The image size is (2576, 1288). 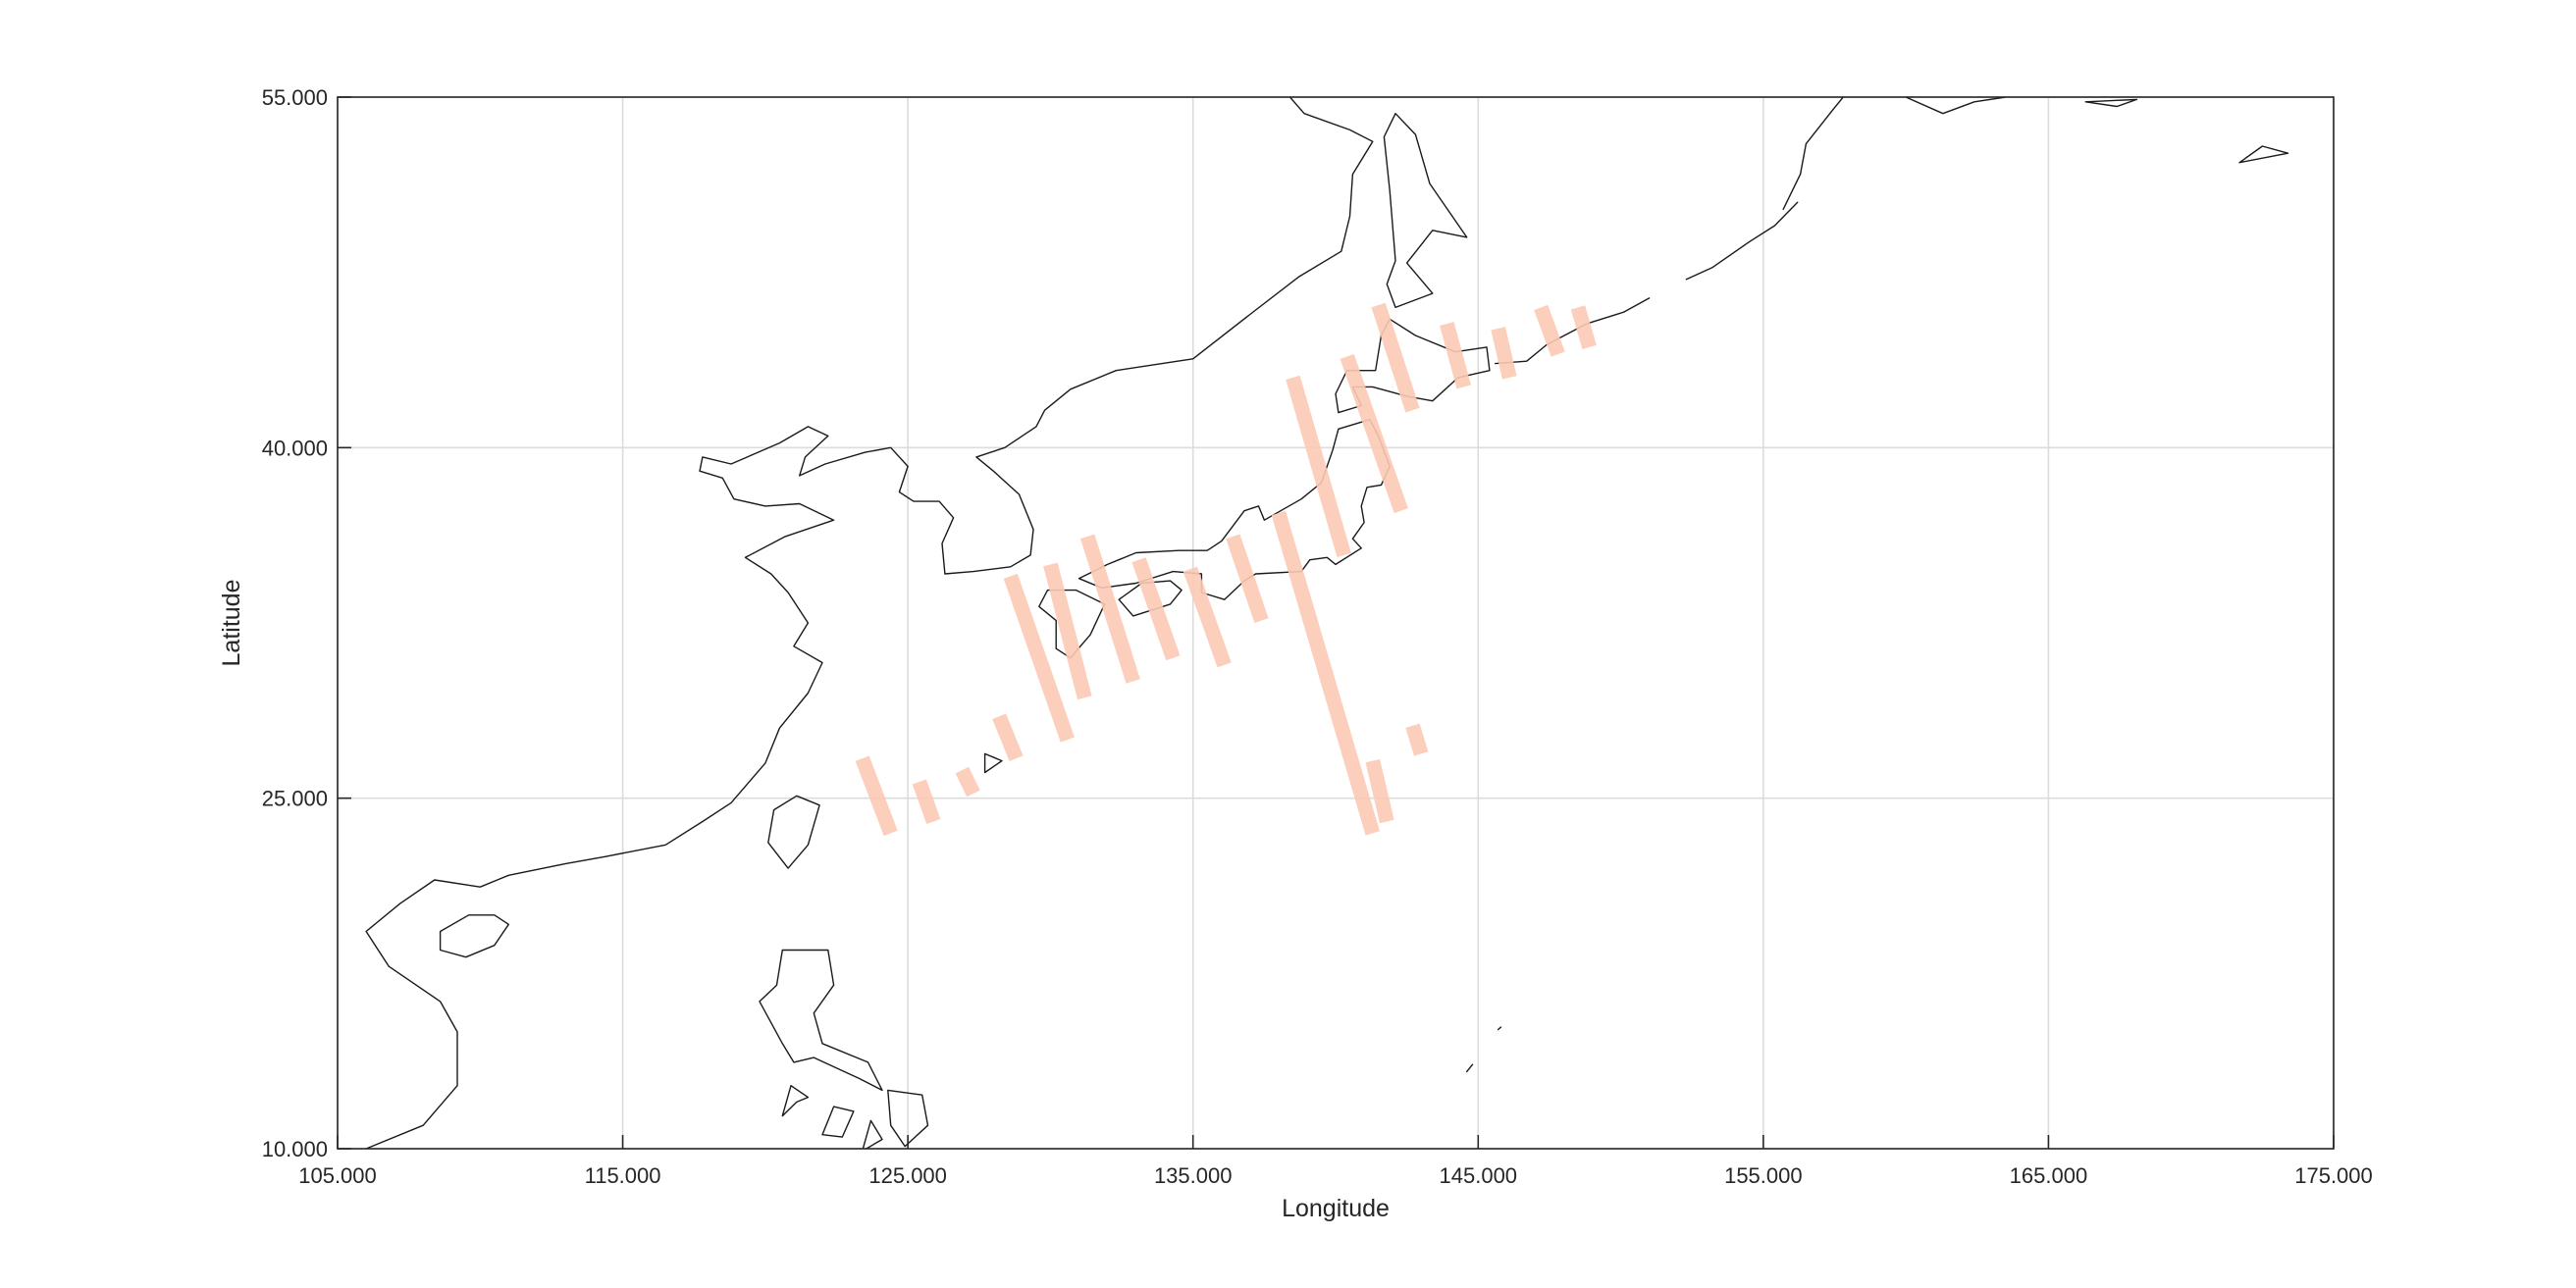 What do you see at coordinates (295, 799) in the screenshot?
I see `y-tick-label: 25.000` at bounding box center [295, 799].